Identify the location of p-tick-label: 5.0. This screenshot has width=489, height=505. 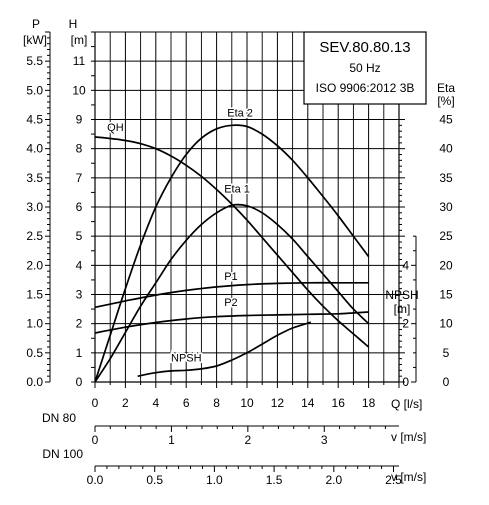
(34, 90).